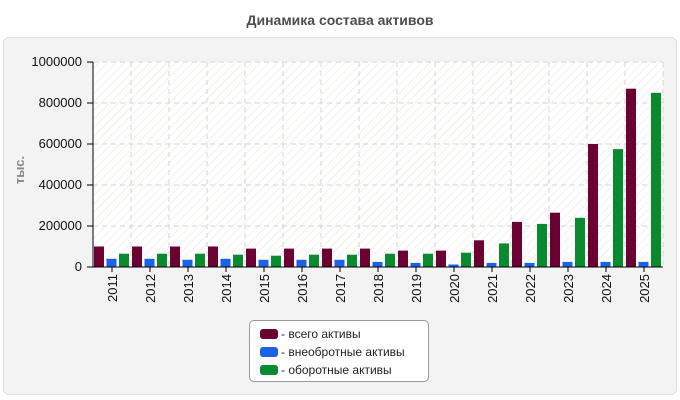 The image size is (680, 400). Describe the element at coordinates (644, 288) in the screenshot. I see `x-tick-label: 2025` at that location.